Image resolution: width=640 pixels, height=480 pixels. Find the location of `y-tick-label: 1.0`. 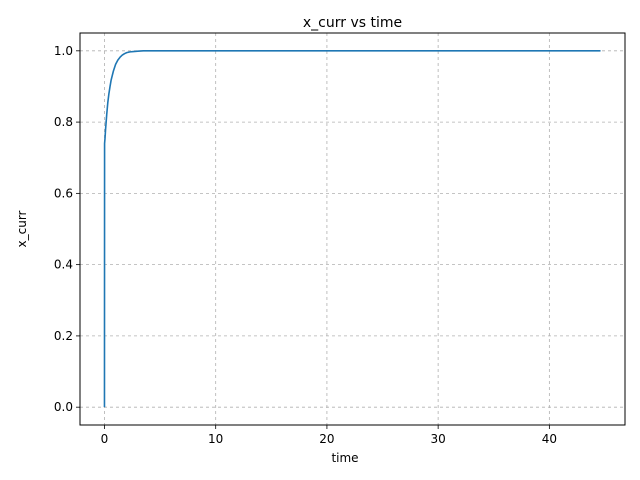

y-tick-label: 1.0 is located at coordinates (63, 51).